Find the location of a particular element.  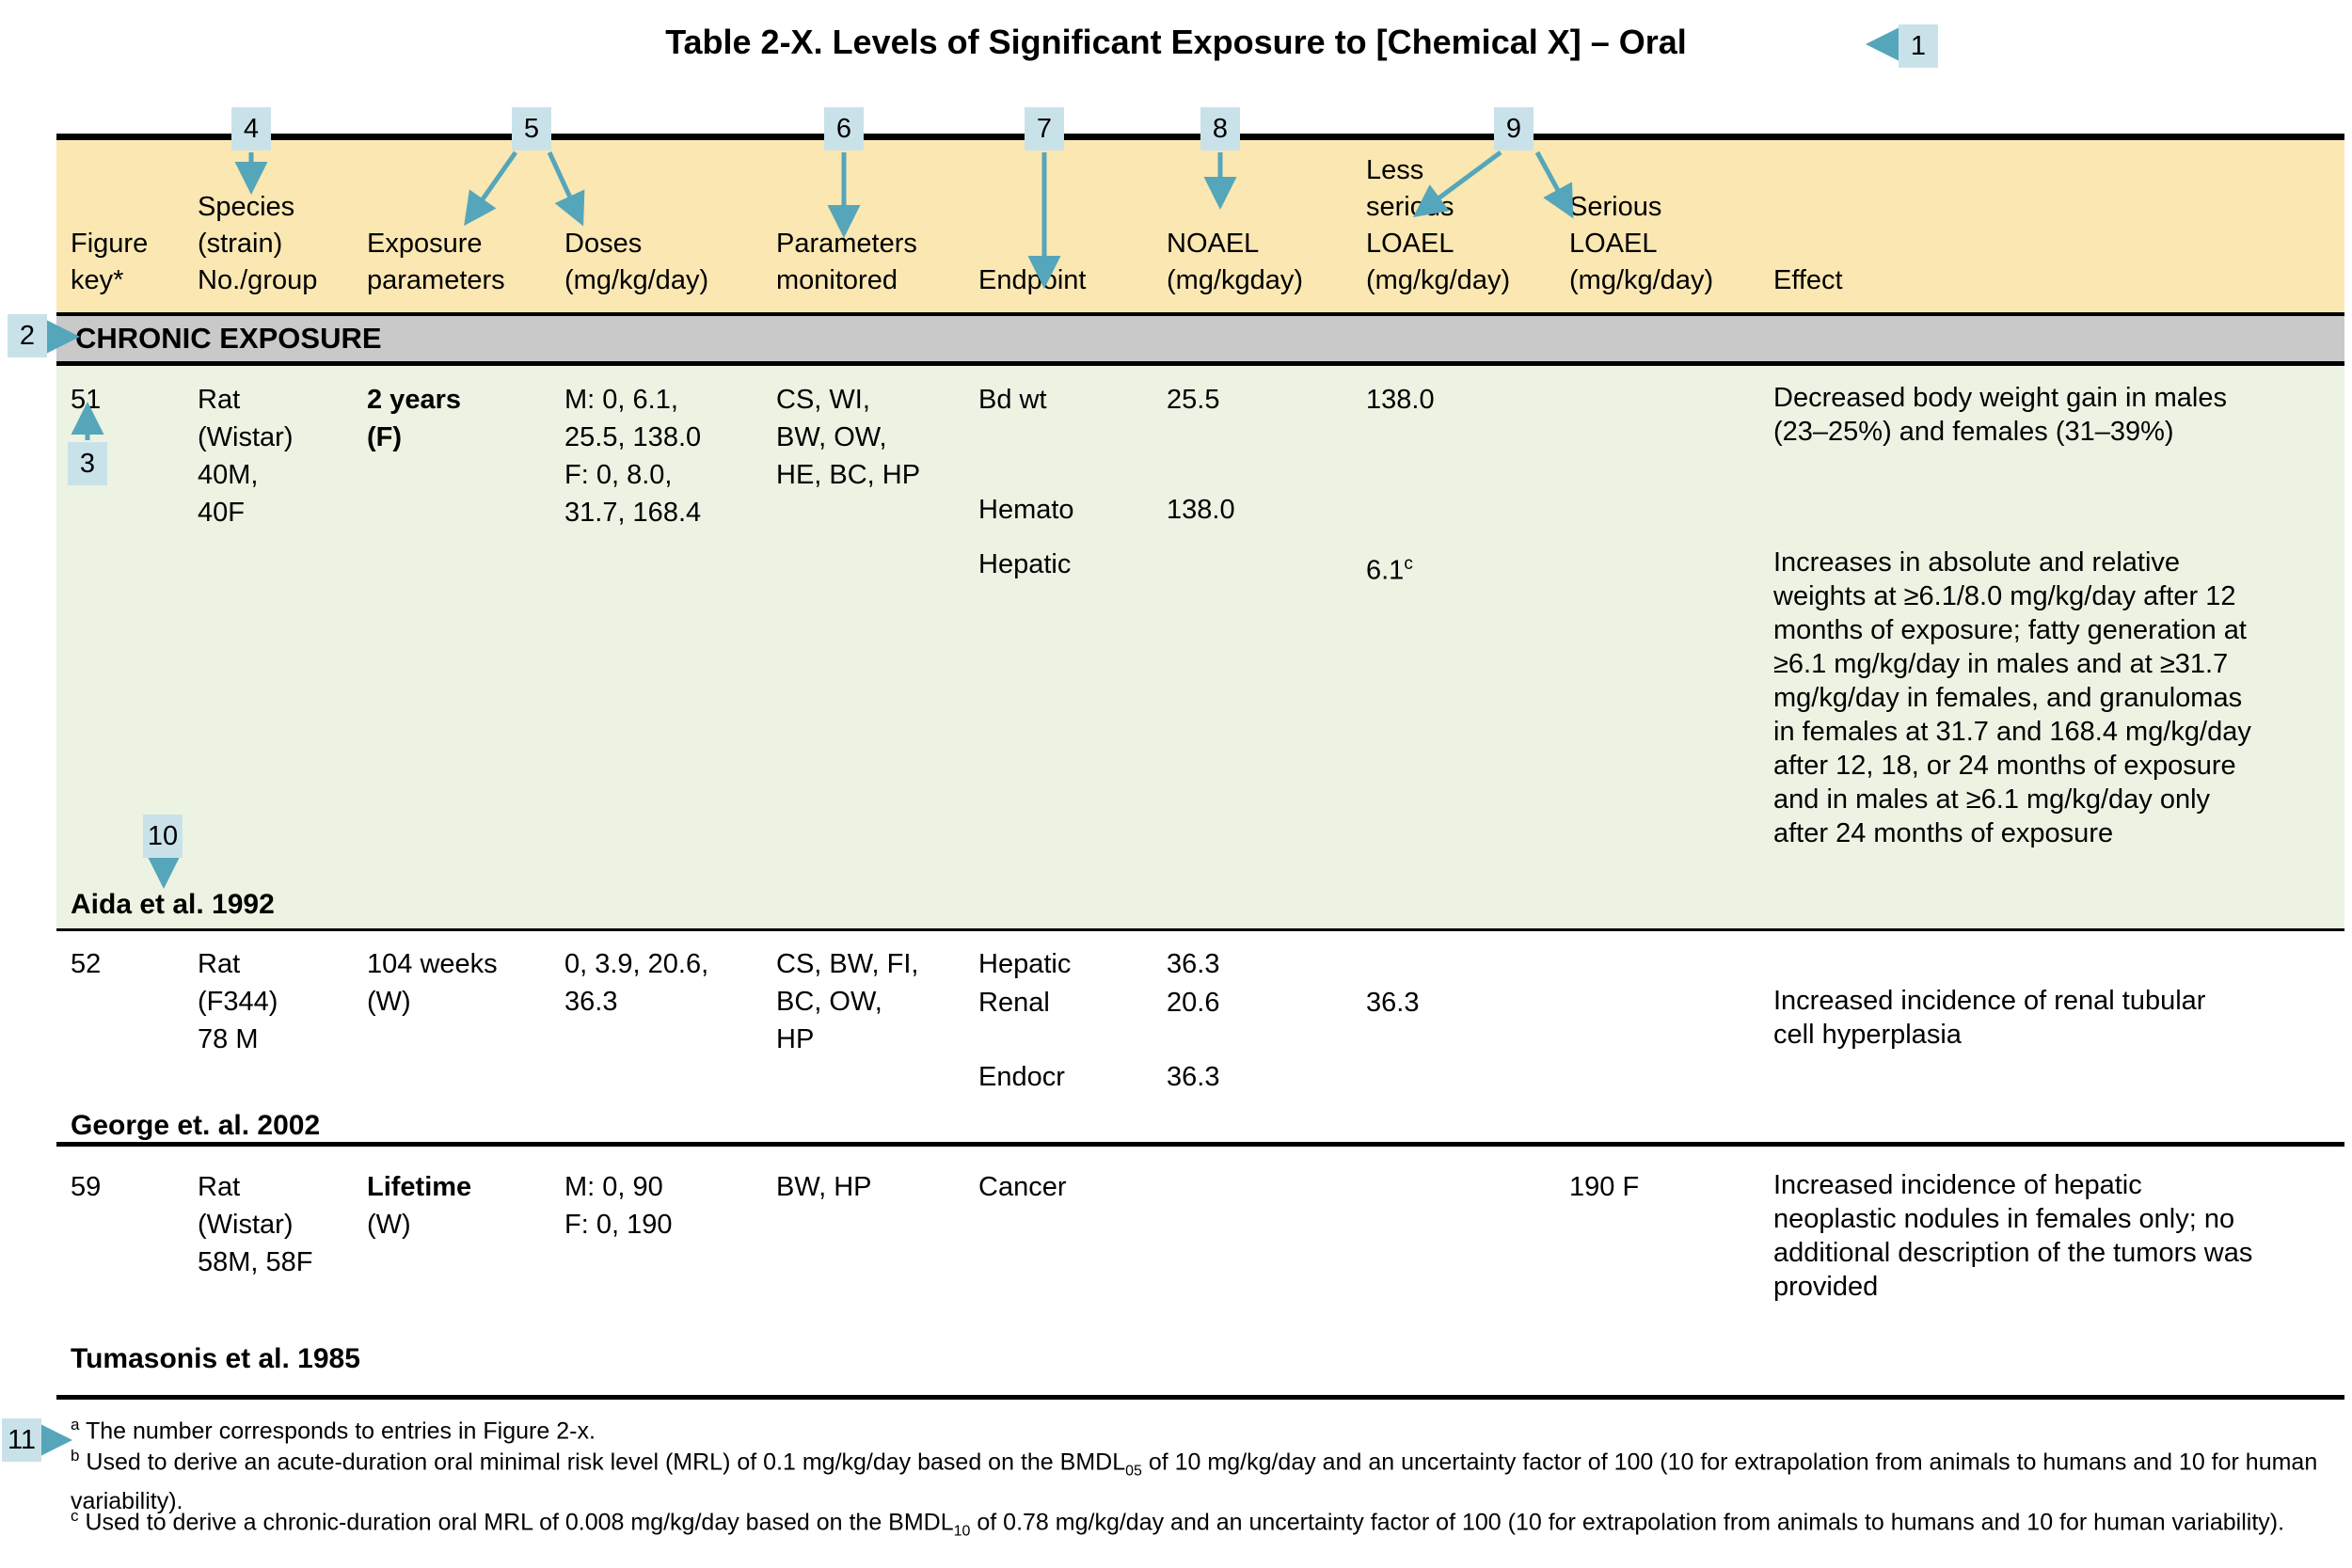

row-52-exposure: 104 weeks (W) is located at coordinates (432, 983).